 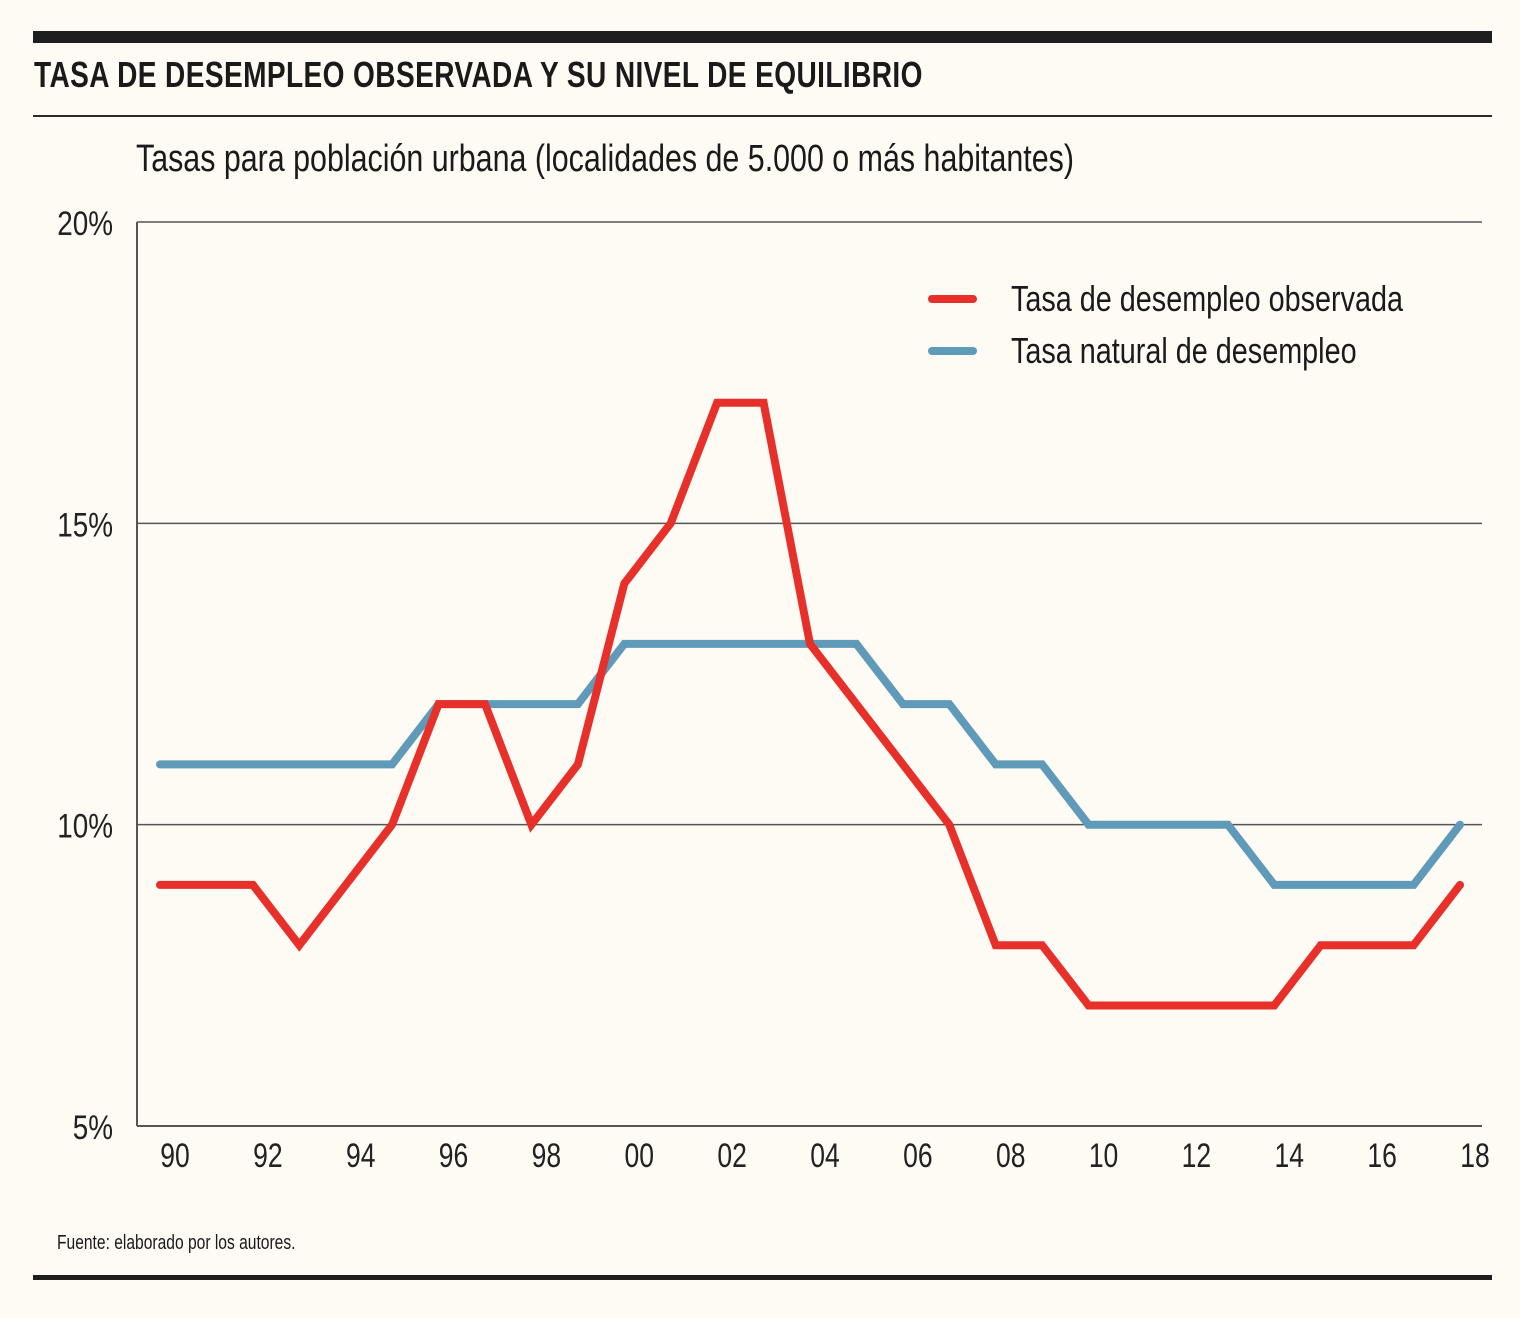 What do you see at coordinates (361, 1156) in the screenshot?
I see `x-tick-label: 94` at bounding box center [361, 1156].